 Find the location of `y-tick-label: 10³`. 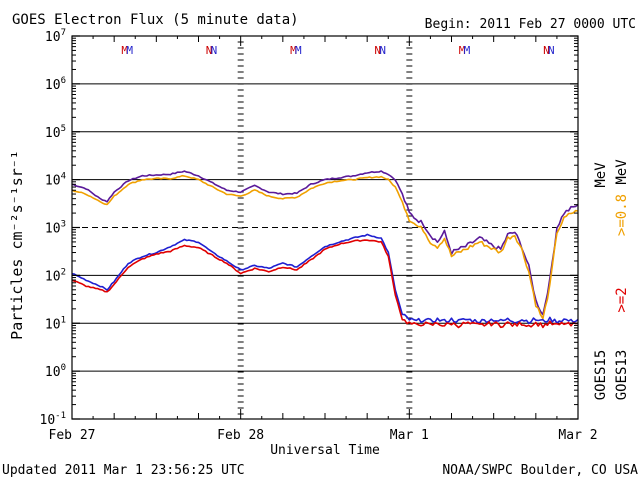

y-tick-label: 10³ is located at coordinates (55, 228).